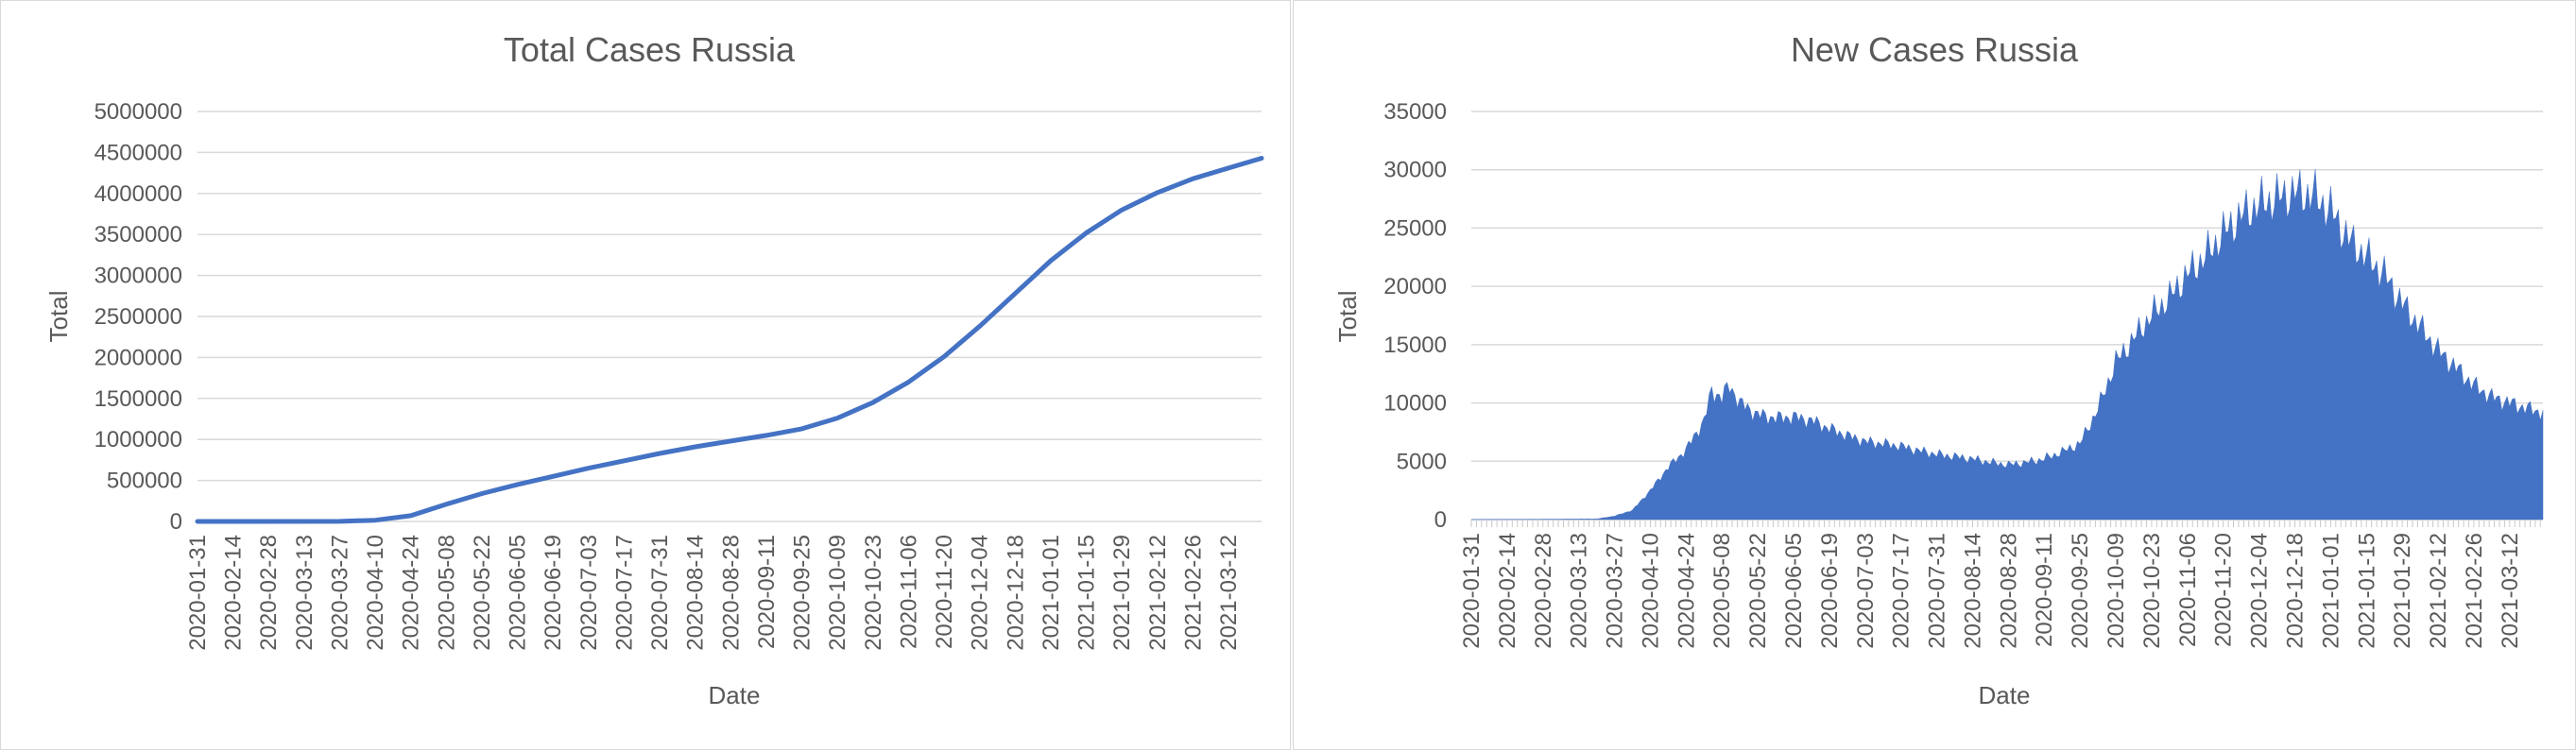 This screenshot has width=2576, height=751. What do you see at coordinates (138, 235) in the screenshot?
I see `y-tick-label: 3500000` at bounding box center [138, 235].